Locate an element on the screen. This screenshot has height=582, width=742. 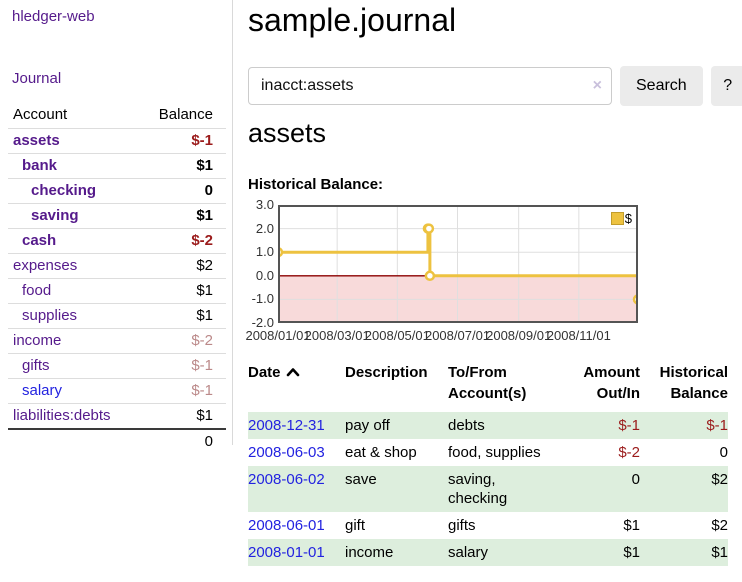
account-name-cell: bank is located at coordinates (72, 166).